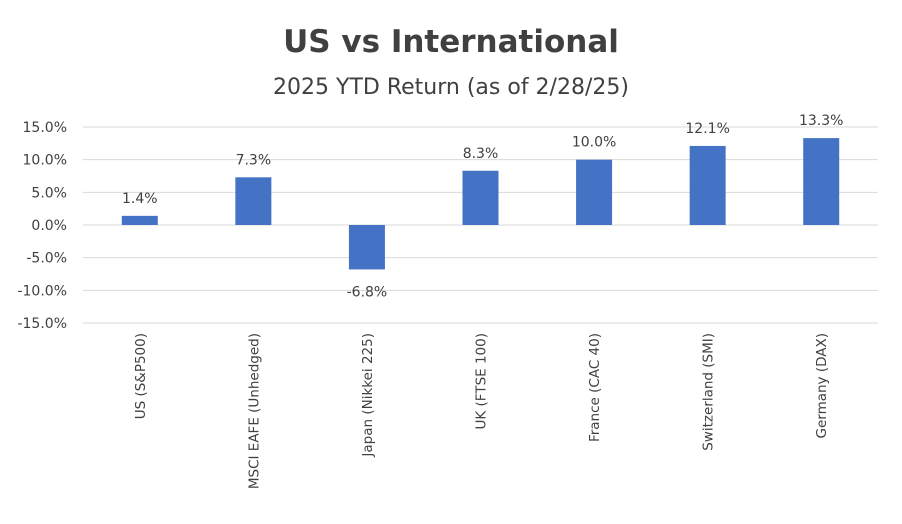 This screenshot has height=524, width=902. I want to click on x-category-label: UK (FTSE 100), so click(482, 381).